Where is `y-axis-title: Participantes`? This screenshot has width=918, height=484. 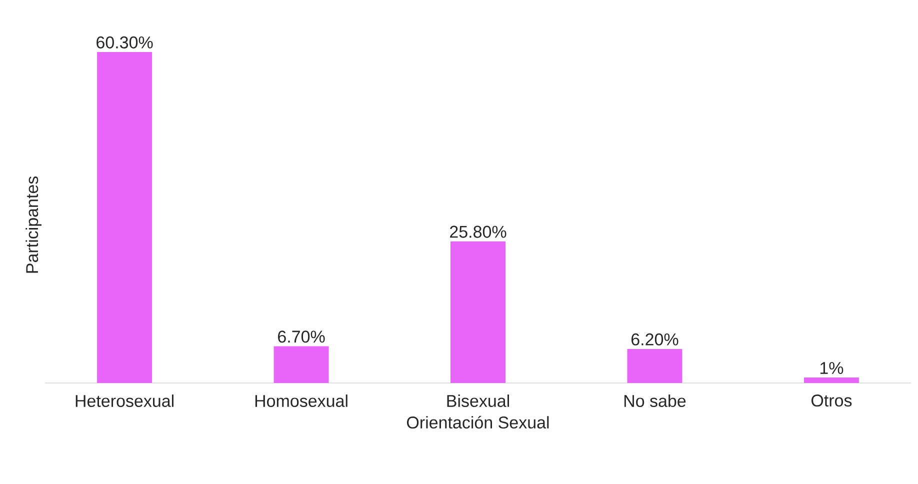 y-axis-title: Participantes is located at coordinates (34, 224).